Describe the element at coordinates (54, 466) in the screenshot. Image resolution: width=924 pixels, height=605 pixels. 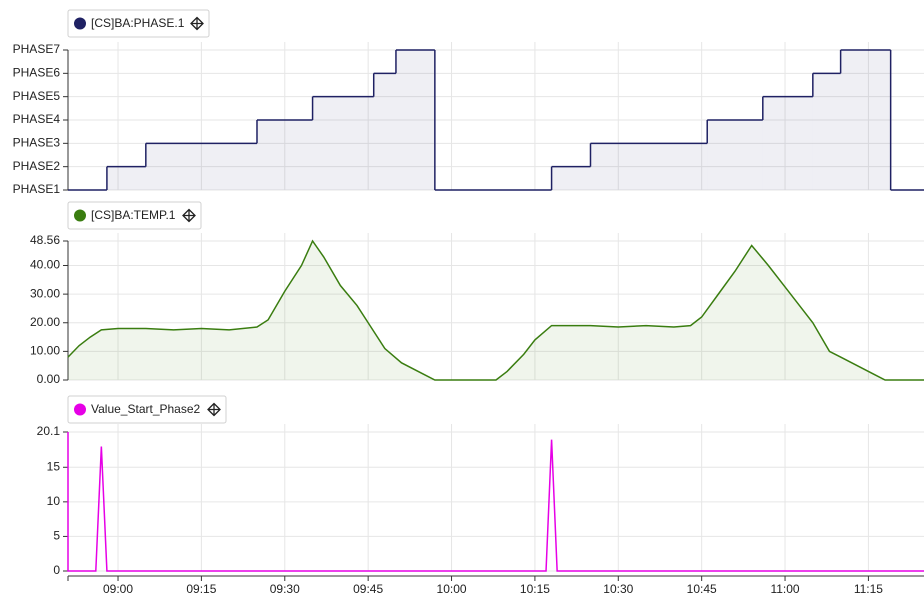
I see `y-tick-label: 15` at that location.